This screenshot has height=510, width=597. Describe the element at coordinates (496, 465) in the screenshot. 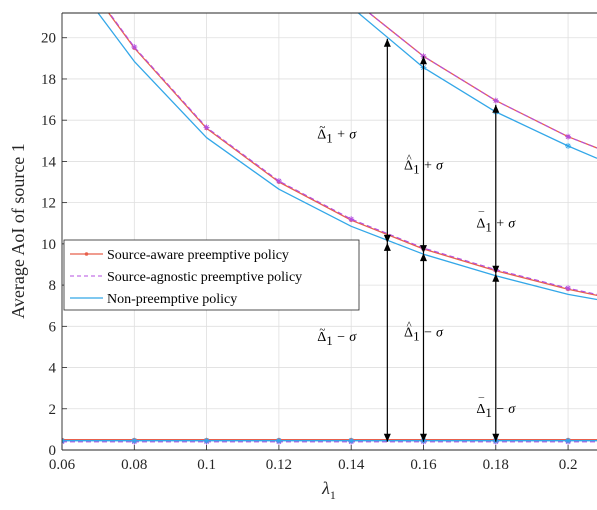

I see `x-tick-label: 0.18` at that location.